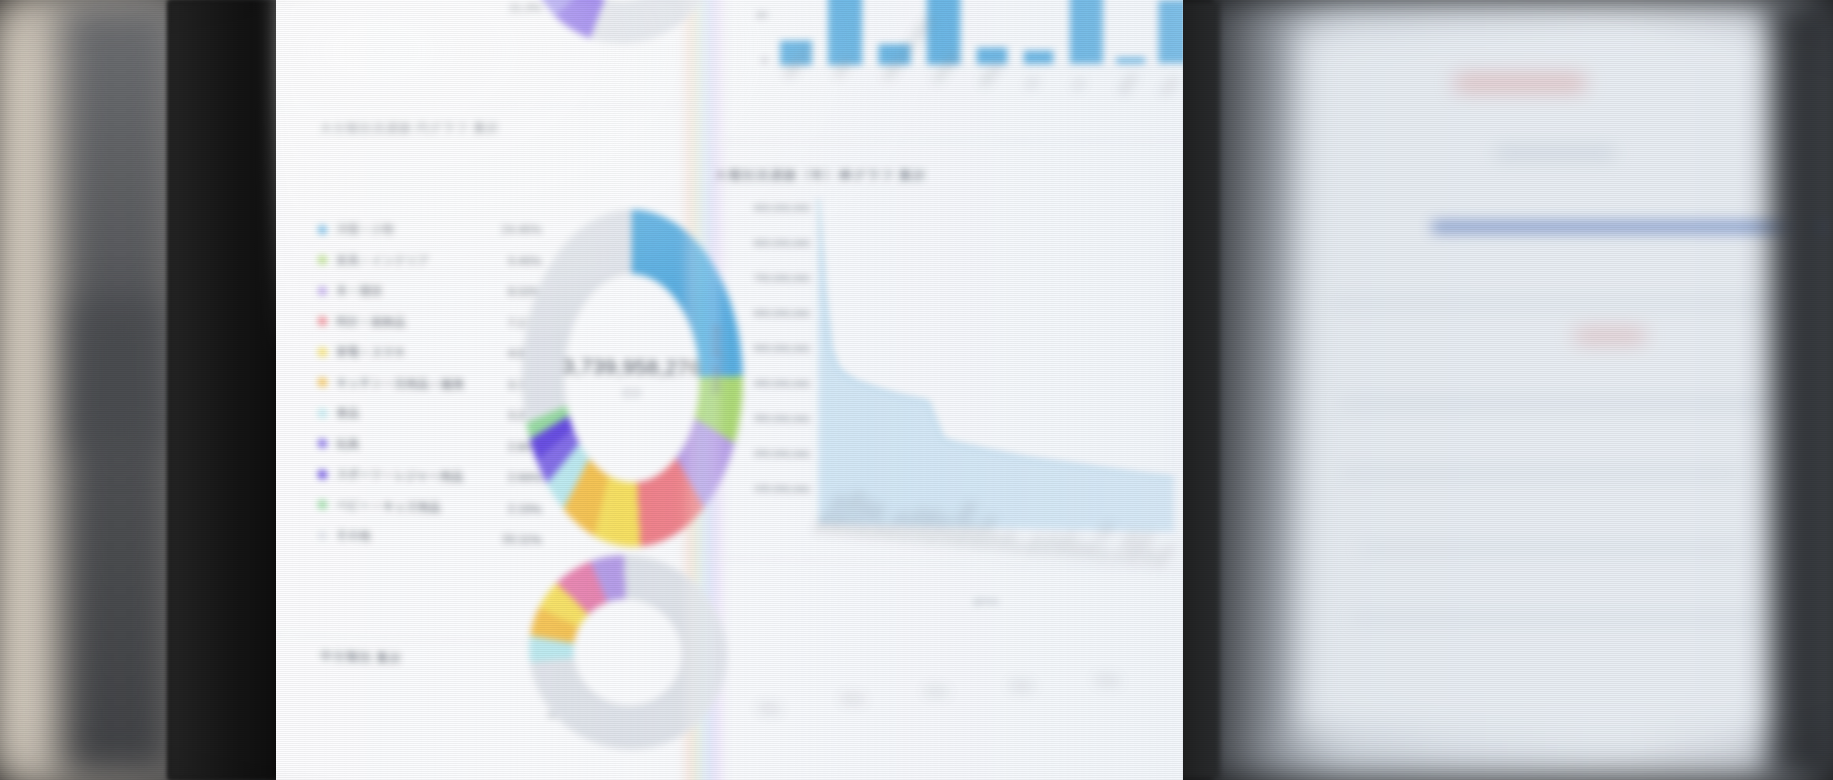  I want to click on background-sheet-rule, so click(1627, 227).